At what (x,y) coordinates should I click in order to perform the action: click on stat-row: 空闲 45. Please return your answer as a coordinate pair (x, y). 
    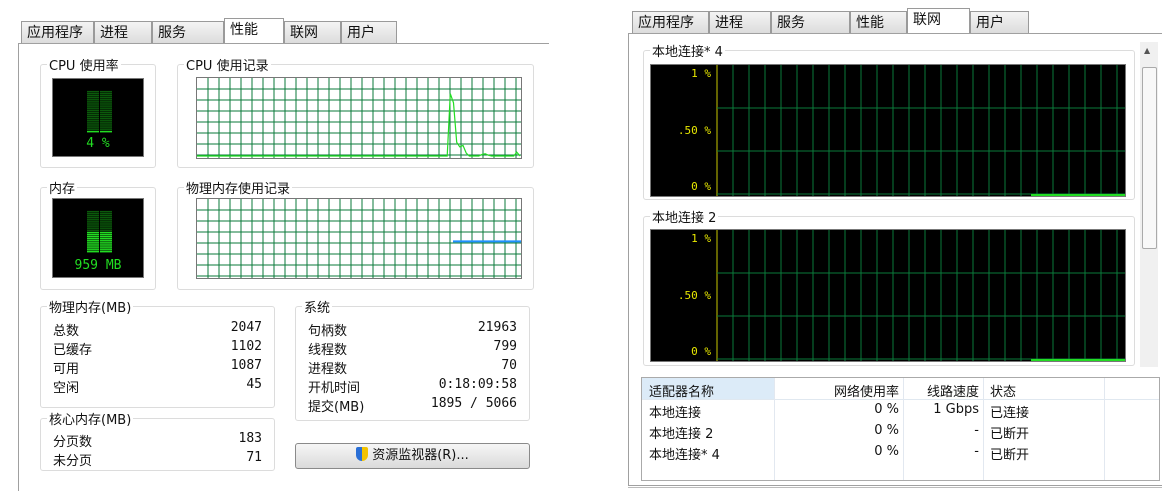
    Looking at the image, I should click on (157, 386).